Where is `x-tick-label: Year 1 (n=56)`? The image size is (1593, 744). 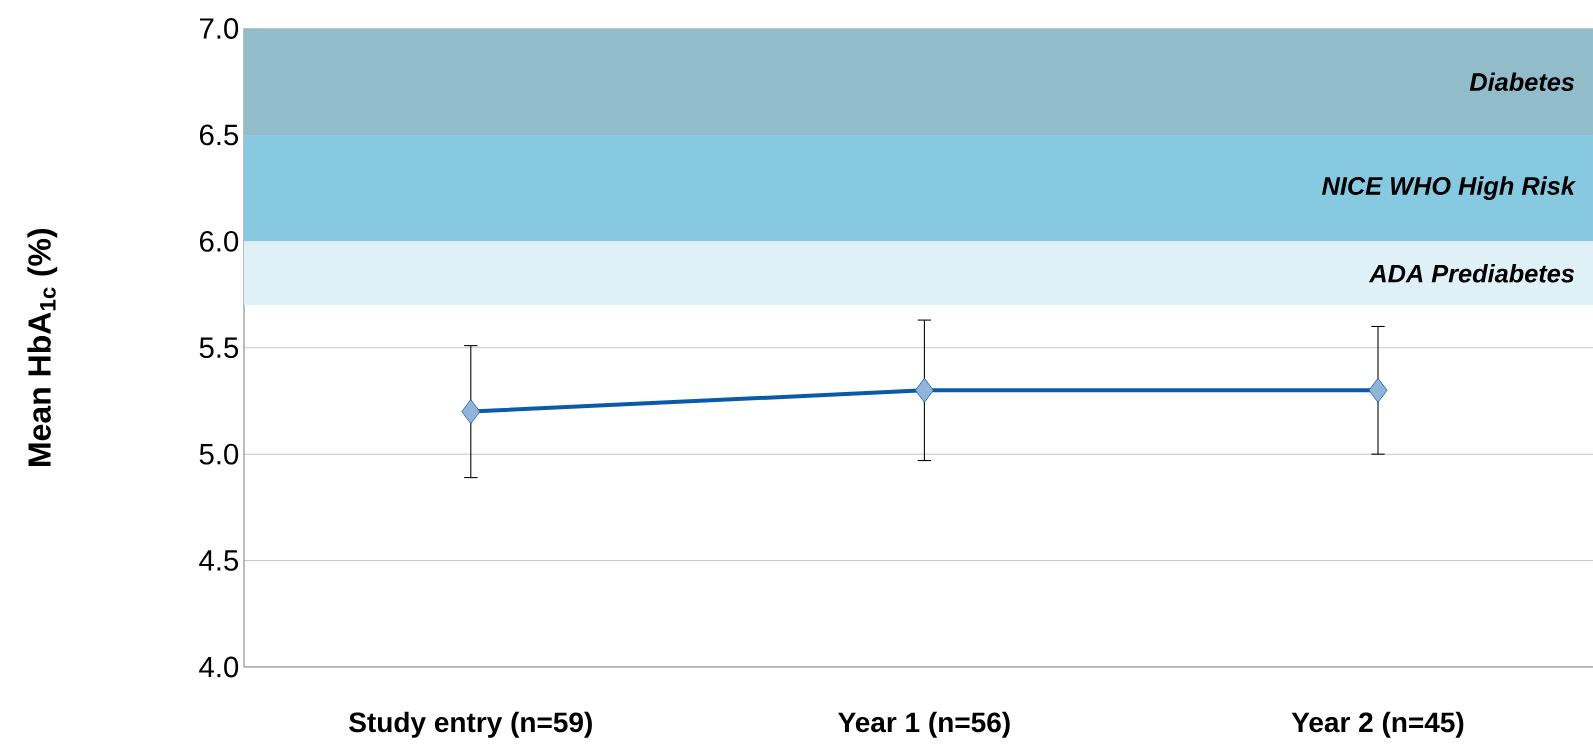
x-tick-label: Year 1 (n=56) is located at coordinates (924, 724).